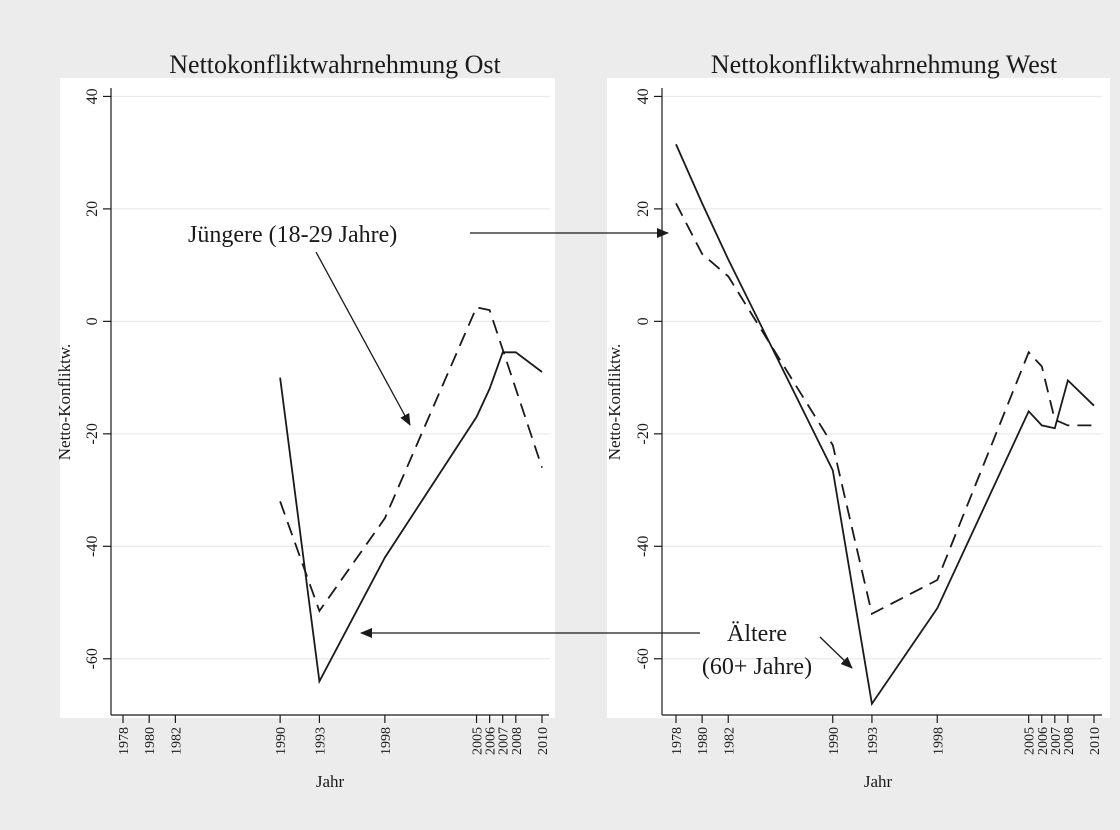 This screenshot has width=1120, height=830. Describe the element at coordinates (757, 634) in the screenshot. I see `annotation-old-label-1: Ältere` at that location.